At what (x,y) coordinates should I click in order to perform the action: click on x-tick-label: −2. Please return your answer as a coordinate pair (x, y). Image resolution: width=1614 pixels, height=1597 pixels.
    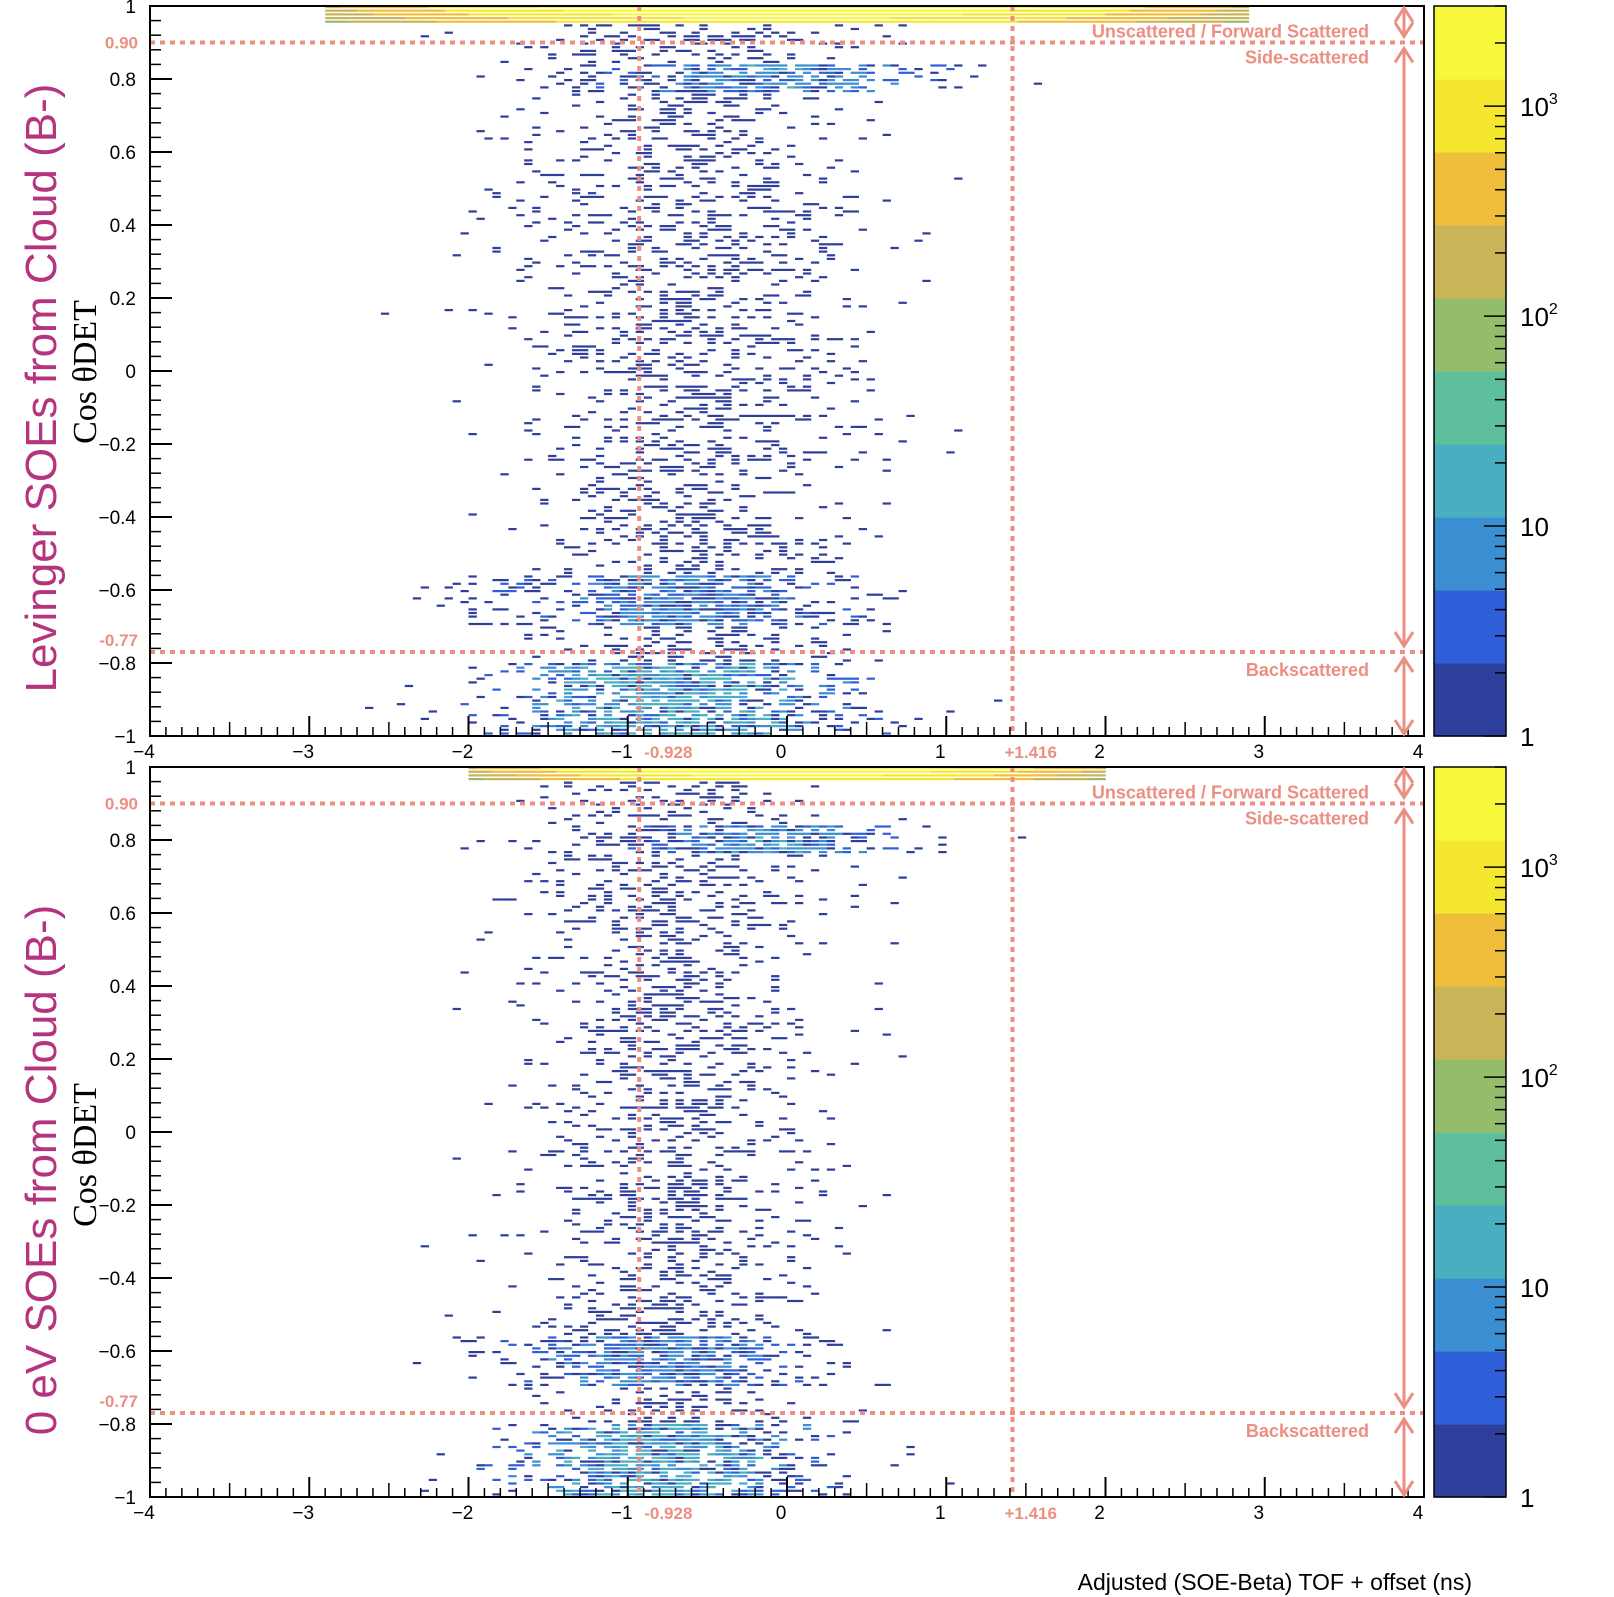
    Looking at the image, I should click on (463, 752).